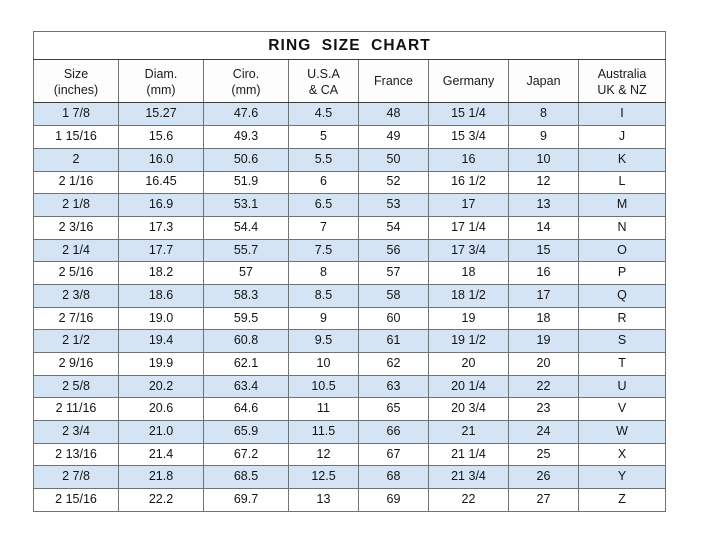 This screenshot has height=549, width=708. I want to click on cell-r3-c5: 16 1/2, so click(468, 182).